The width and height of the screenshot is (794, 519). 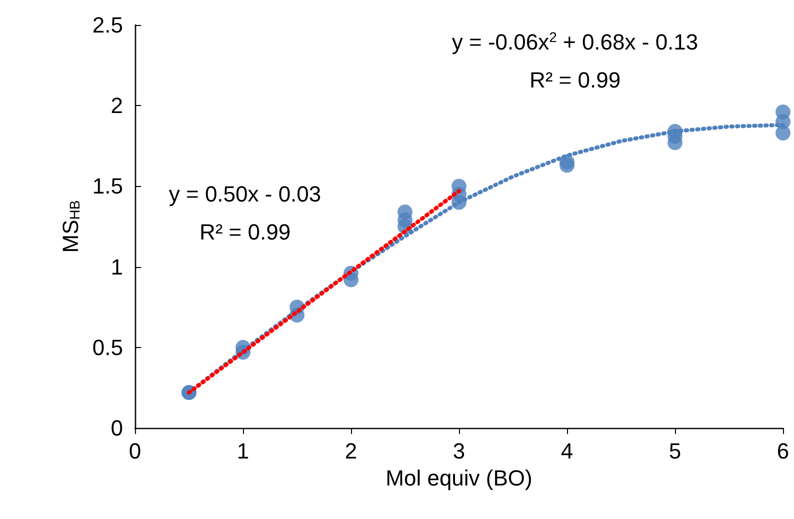 I want to click on x-tick-label: 5, so click(x=675, y=451).